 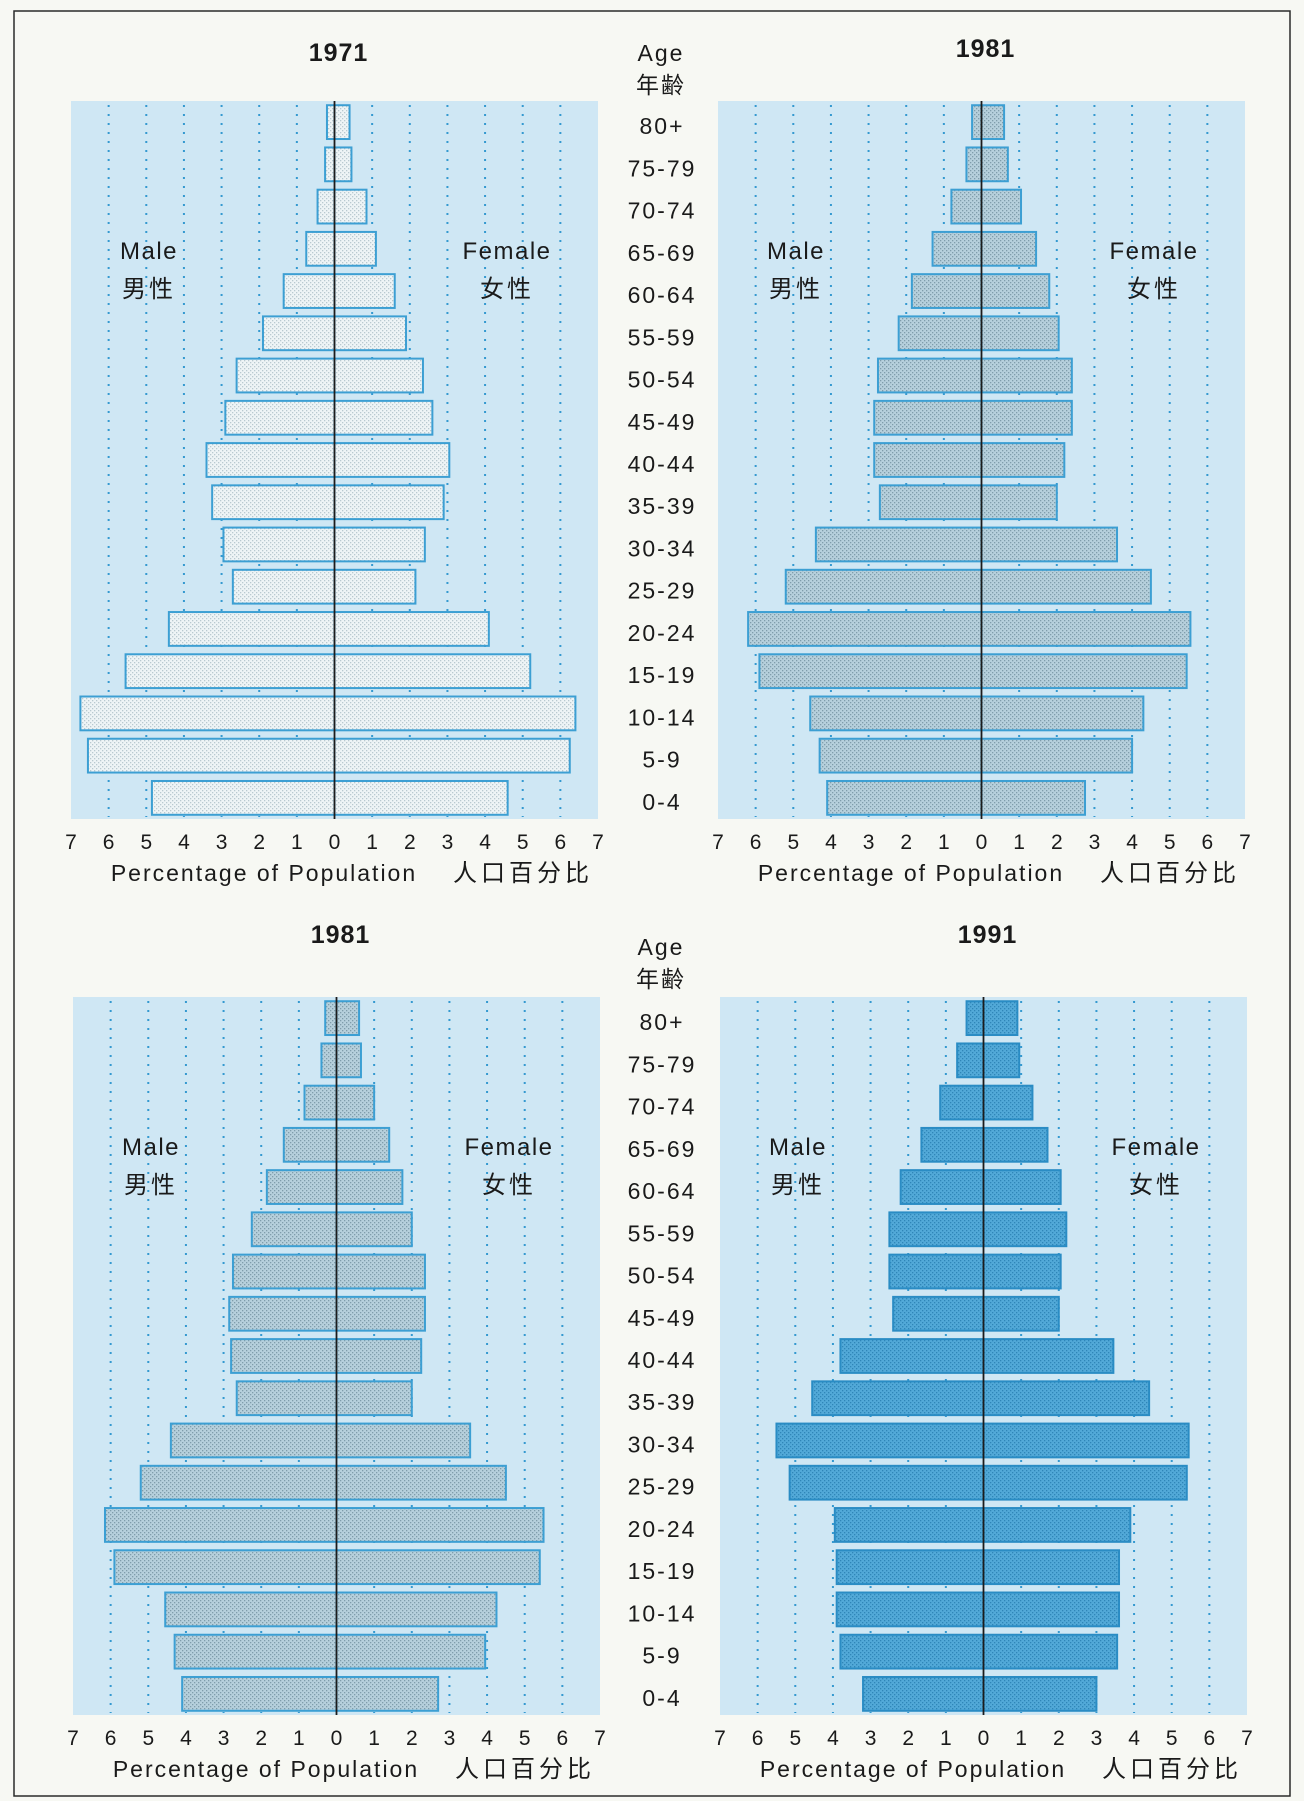 What do you see at coordinates (661, 1698) in the screenshot?
I see `age-group-label: 0-4` at bounding box center [661, 1698].